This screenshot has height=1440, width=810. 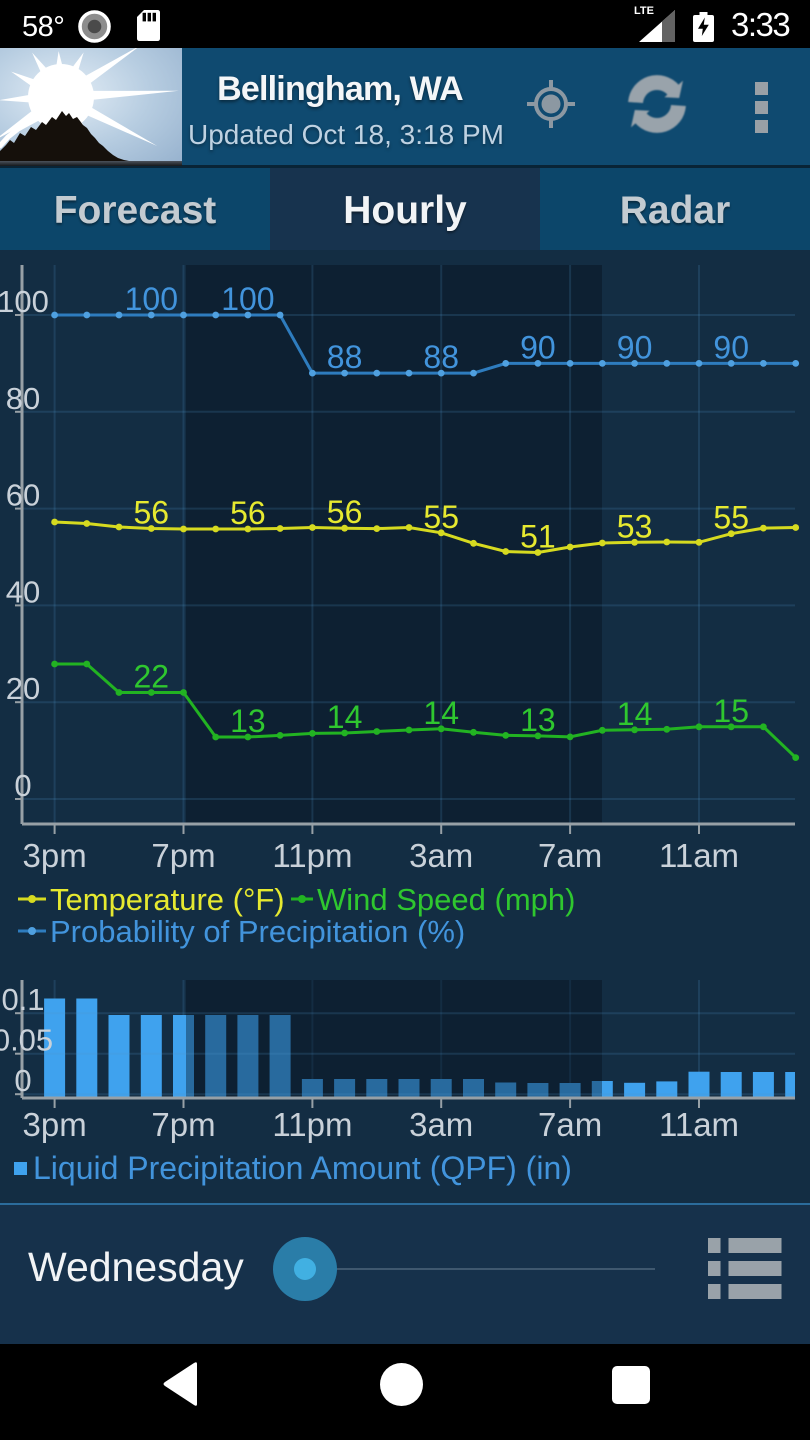 What do you see at coordinates (731, 711) in the screenshot?
I see `svg-text: 15` at bounding box center [731, 711].